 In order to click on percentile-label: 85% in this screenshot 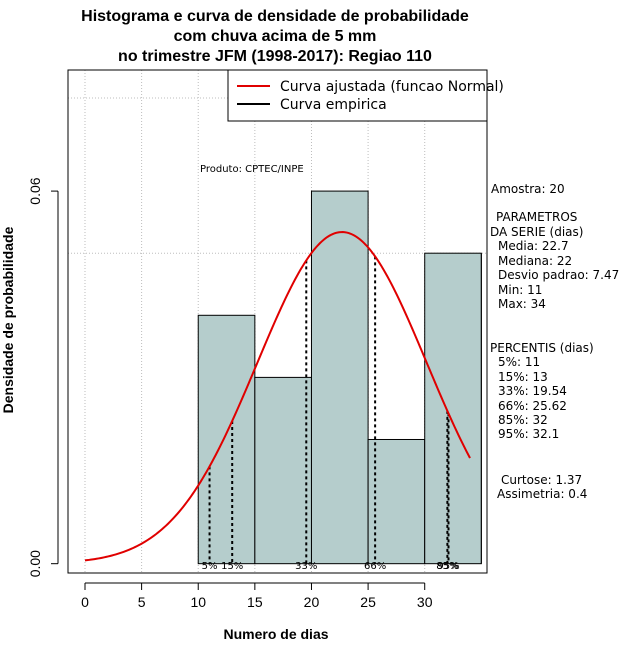, I will do `click(447, 566)`.